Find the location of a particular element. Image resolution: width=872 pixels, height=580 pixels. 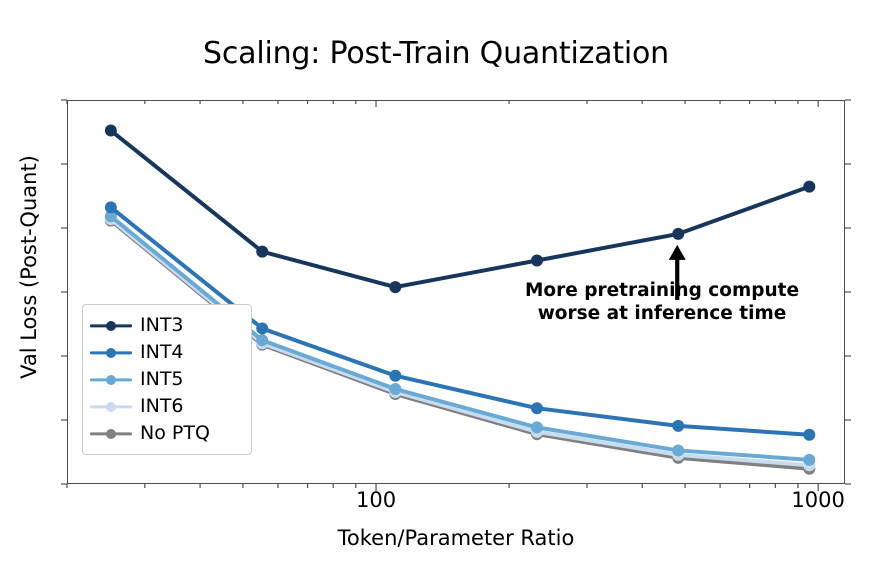

legend-item-no-ptq: No PTQ is located at coordinates (166, 433).